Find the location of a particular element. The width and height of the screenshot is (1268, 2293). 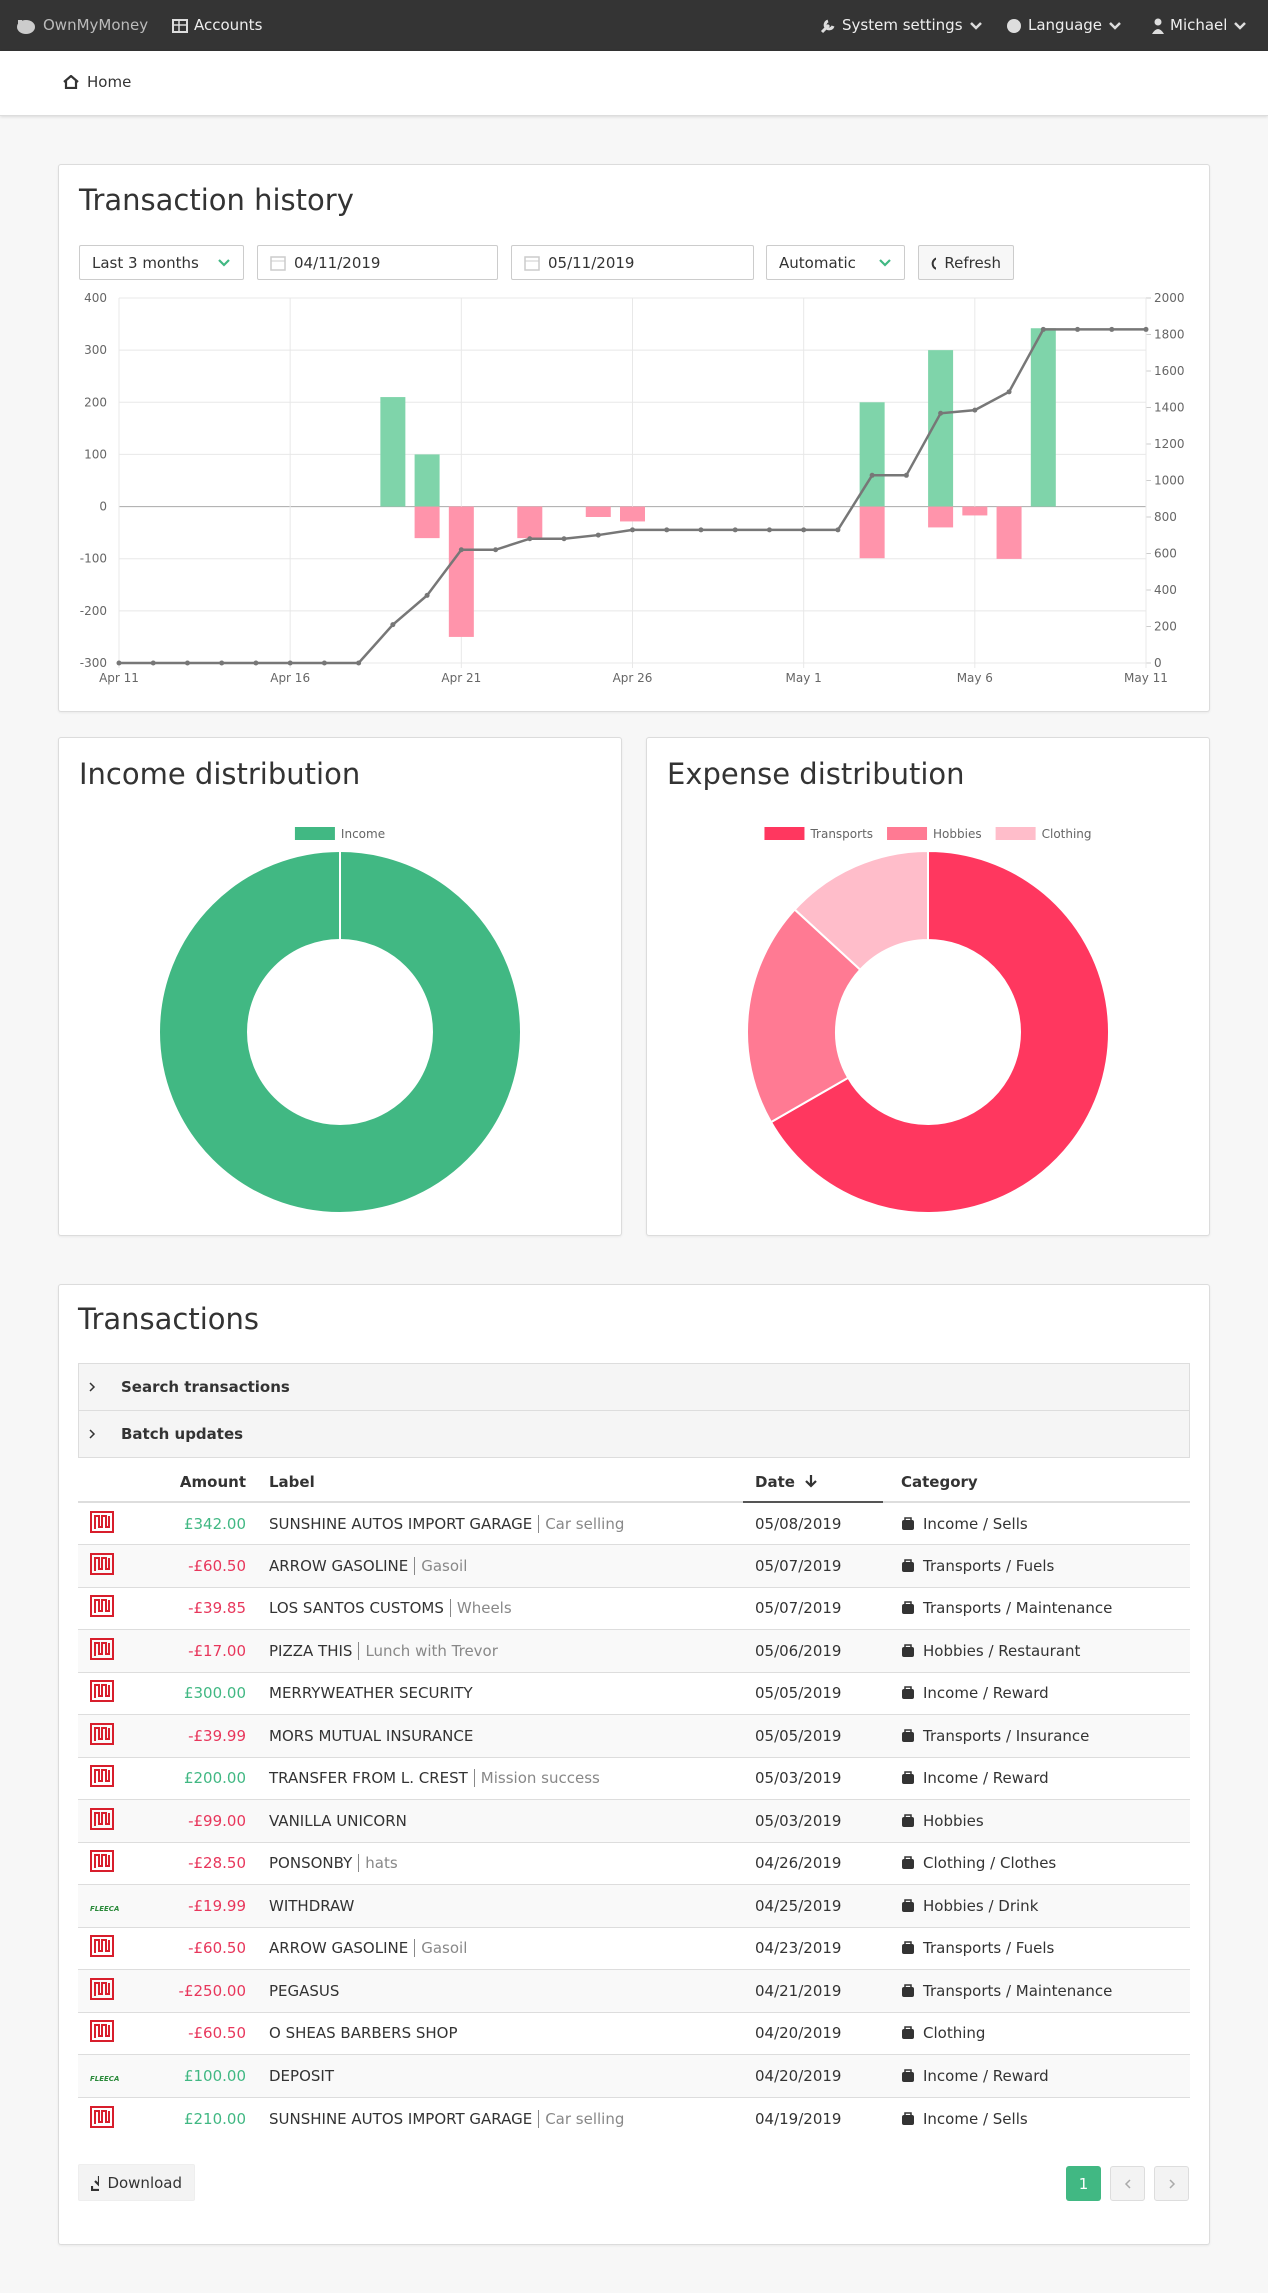

y-tick-label: 200 is located at coordinates (95, 402).